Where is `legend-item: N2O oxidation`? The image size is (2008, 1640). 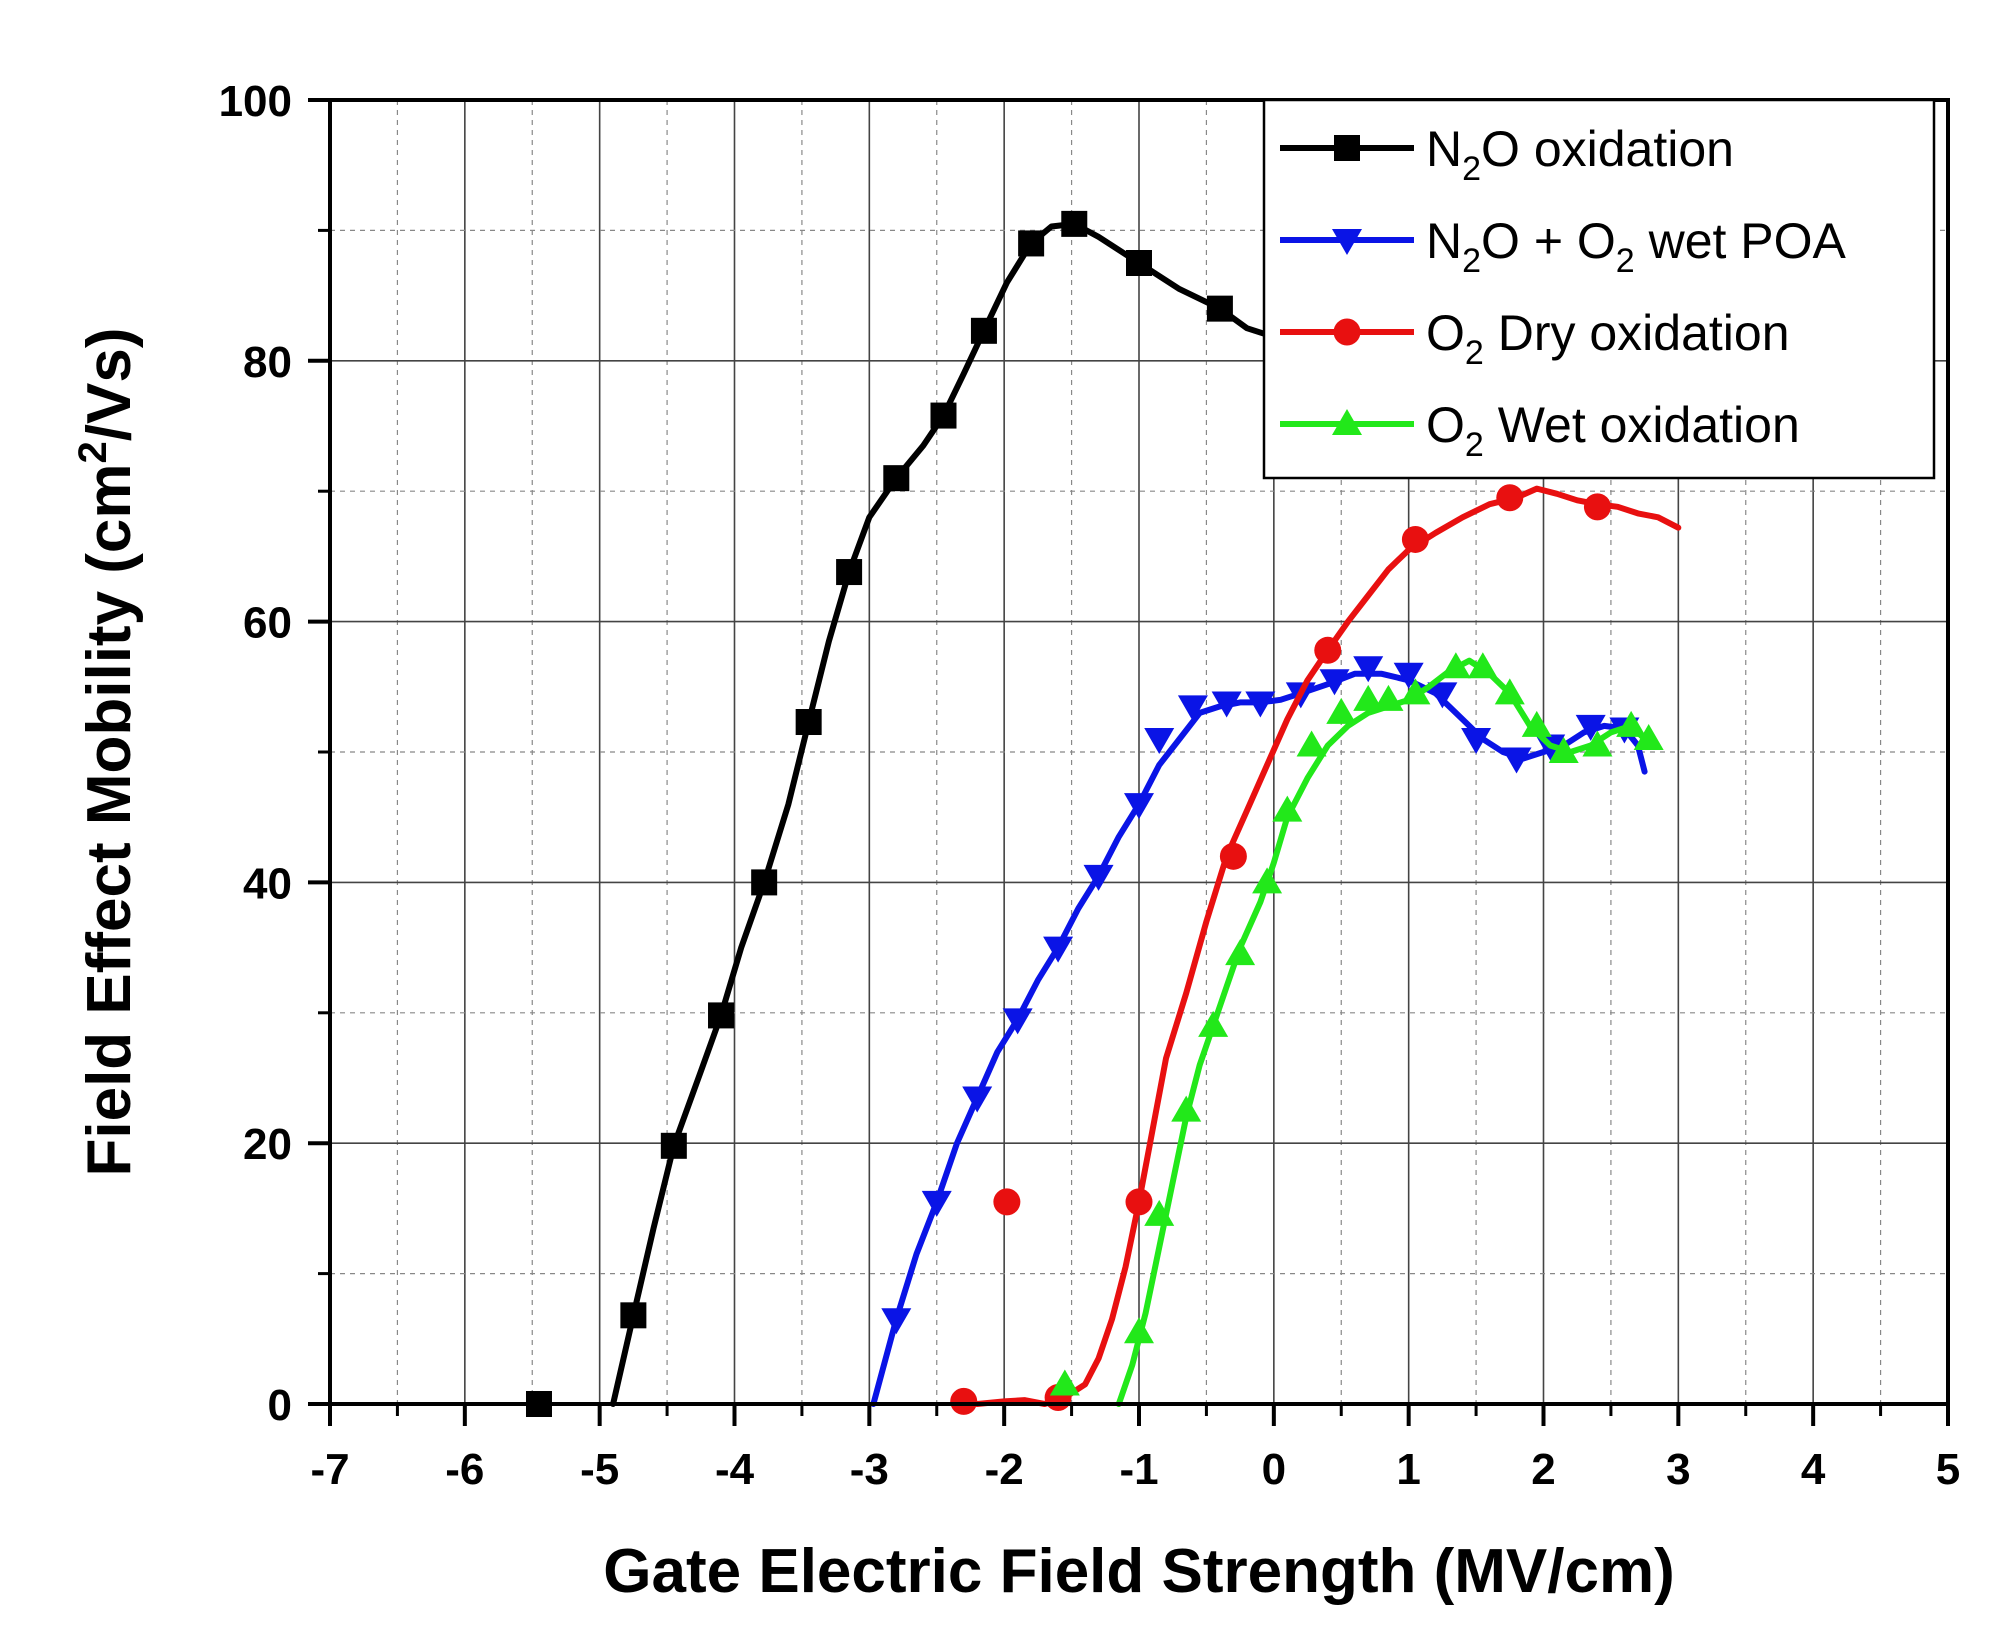 legend-item: N2O oxidation is located at coordinates (1507, 154).